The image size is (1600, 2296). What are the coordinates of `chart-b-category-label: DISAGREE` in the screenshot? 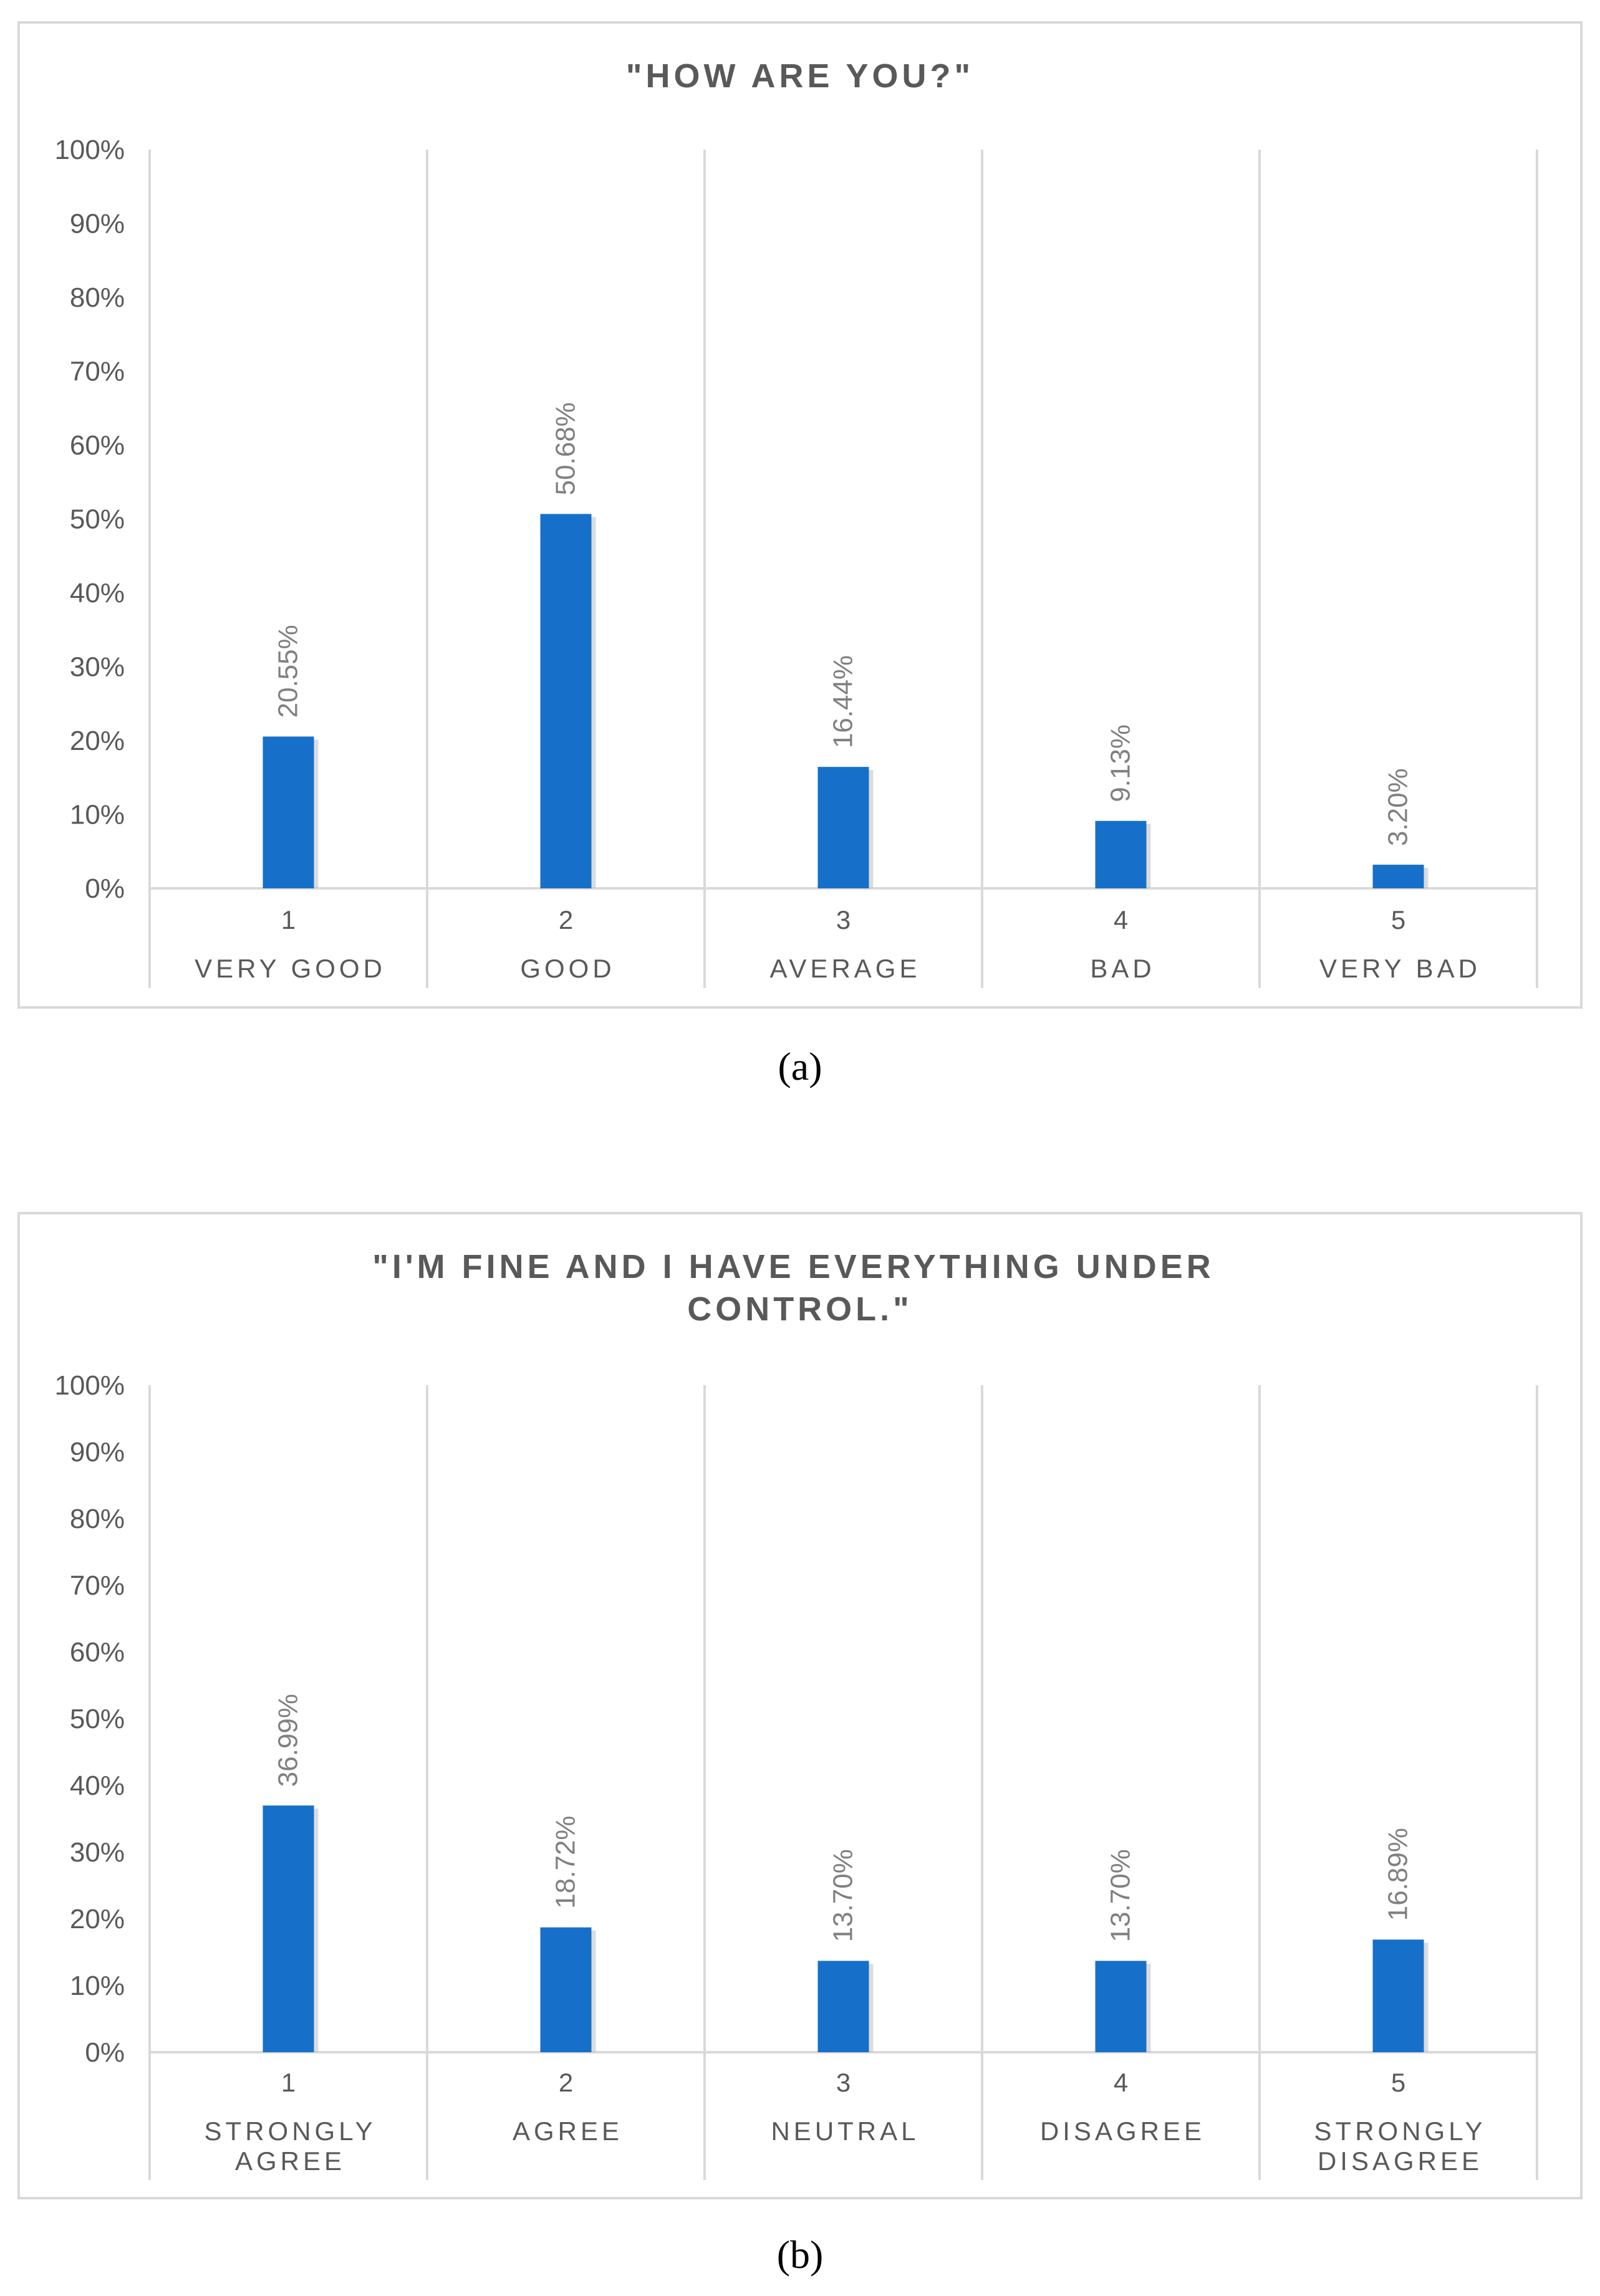 It's located at (1122, 2131).